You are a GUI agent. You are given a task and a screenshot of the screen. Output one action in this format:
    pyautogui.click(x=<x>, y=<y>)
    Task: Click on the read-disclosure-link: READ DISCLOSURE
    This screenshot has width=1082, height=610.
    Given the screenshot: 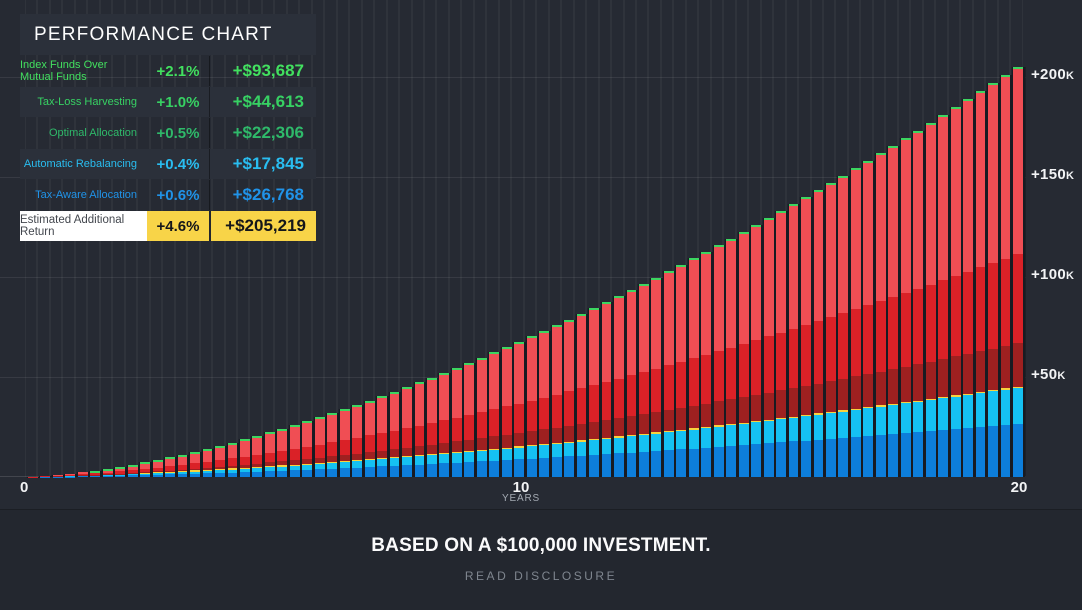 What is the action you would take?
    pyautogui.click(x=541, y=576)
    